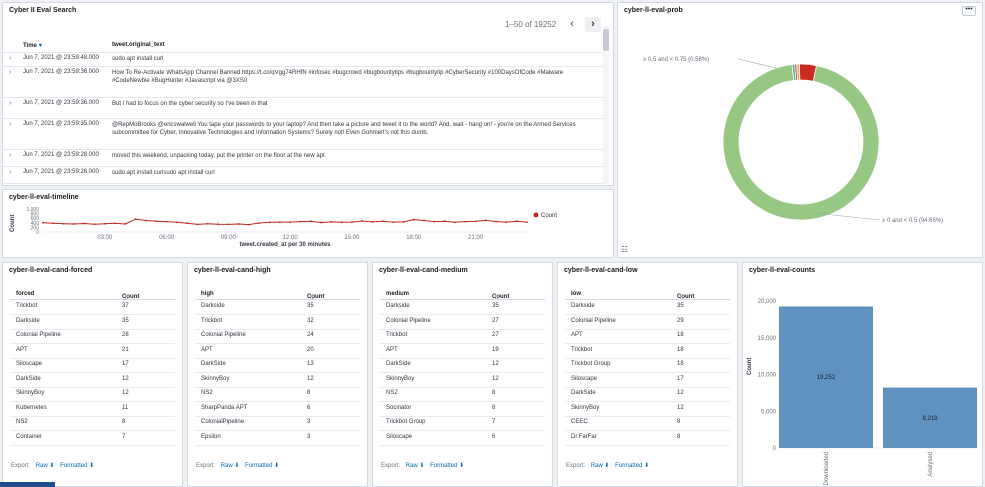 This screenshot has height=487, width=985. I want to click on bar, so click(826, 377).